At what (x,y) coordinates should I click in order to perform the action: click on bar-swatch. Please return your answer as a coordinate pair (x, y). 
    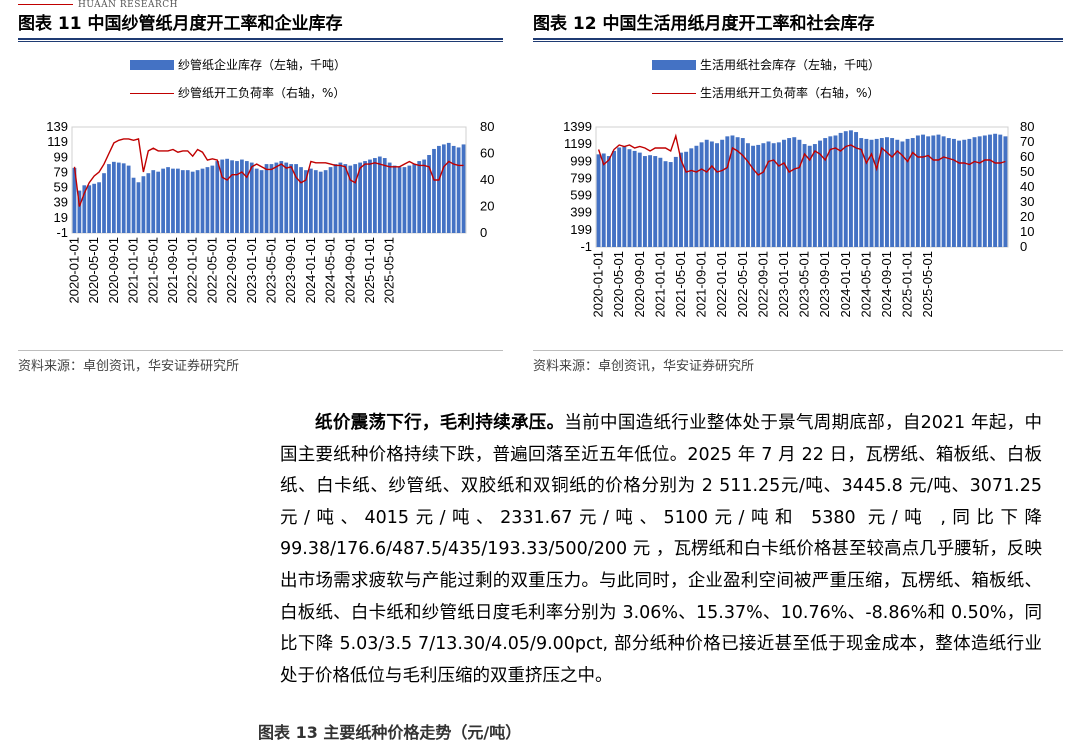
    Looking at the image, I should click on (674, 65).